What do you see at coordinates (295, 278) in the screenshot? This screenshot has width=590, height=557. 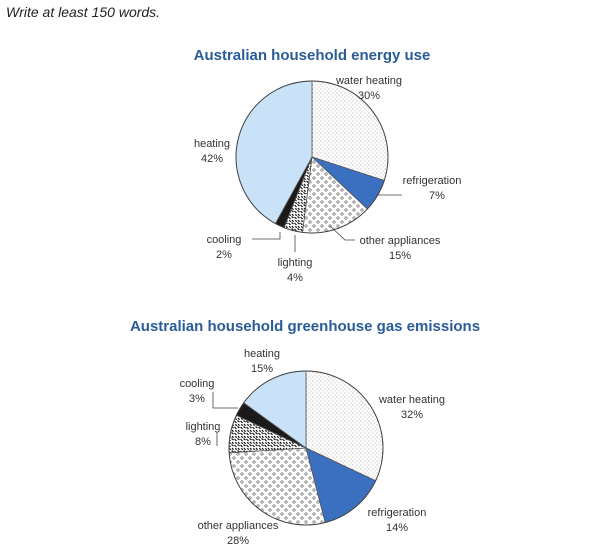 I see `chart-1-label-lighting-value: 4%` at bounding box center [295, 278].